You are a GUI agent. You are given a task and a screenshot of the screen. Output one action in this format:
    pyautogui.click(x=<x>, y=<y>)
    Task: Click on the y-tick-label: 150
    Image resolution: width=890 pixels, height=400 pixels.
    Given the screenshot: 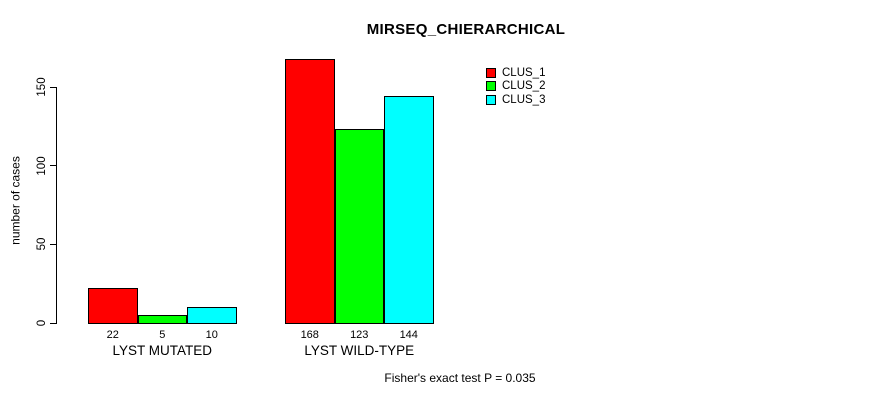 What is the action you would take?
    pyautogui.click(x=42, y=87)
    